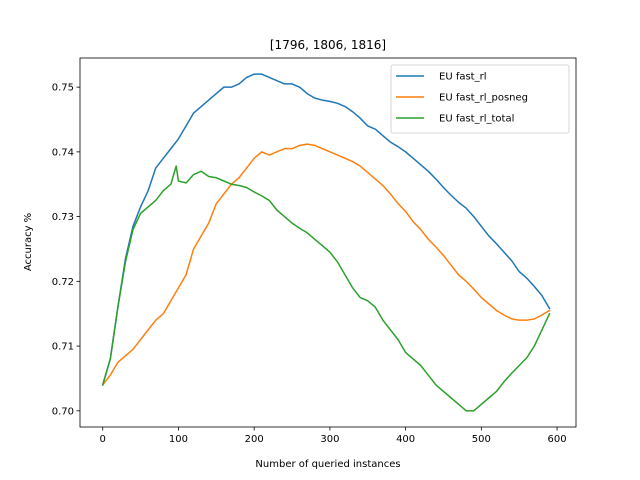  What do you see at coordinates (63, 152) in the screenshot?
I see `y-tick-label: 0.74` at bounding box center [63, 152].